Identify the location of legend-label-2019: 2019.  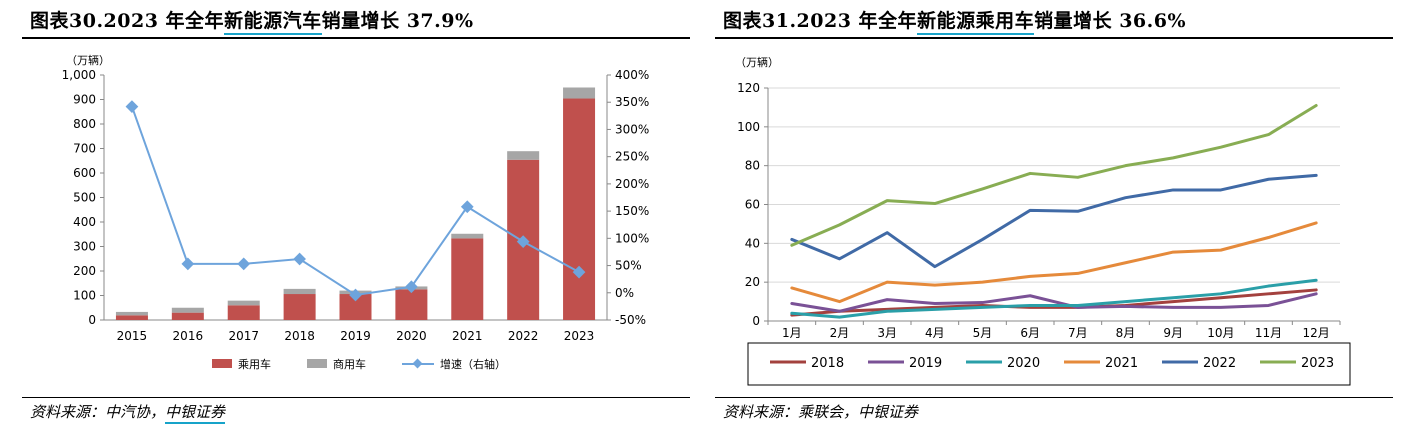
(925, 363).